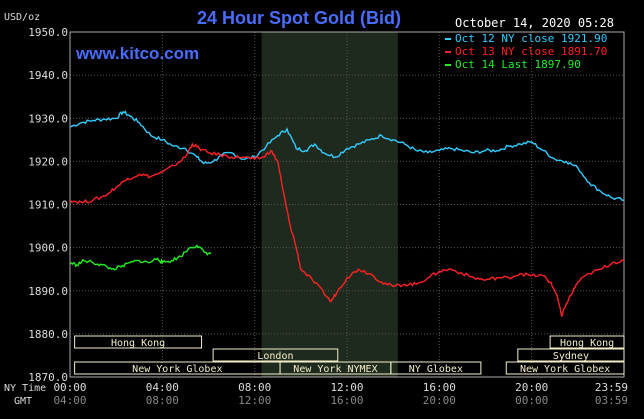 This screenshot has width=644, height=419. Describe the element at coordinates (611, 400) in the screenshot. I see `x-tick-label-gmt: 03:59` at that location.